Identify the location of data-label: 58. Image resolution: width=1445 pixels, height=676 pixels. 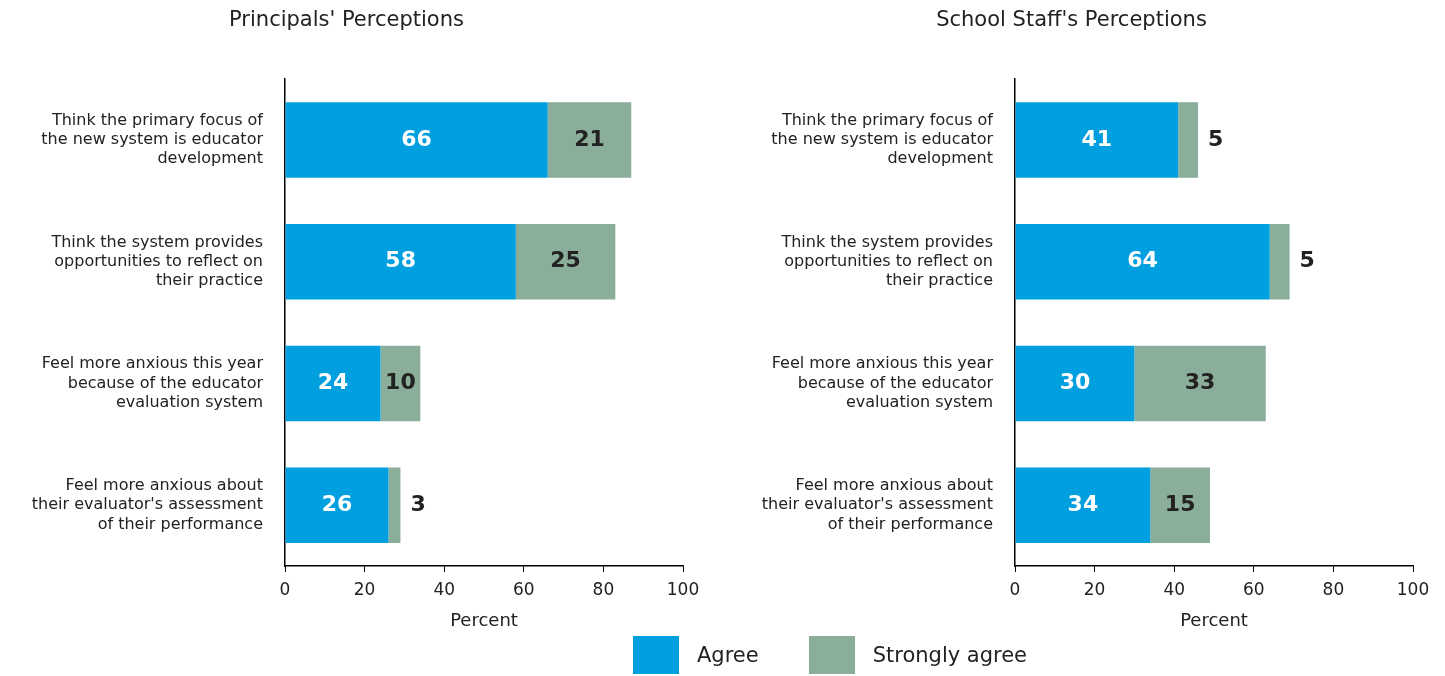
(400, 260).